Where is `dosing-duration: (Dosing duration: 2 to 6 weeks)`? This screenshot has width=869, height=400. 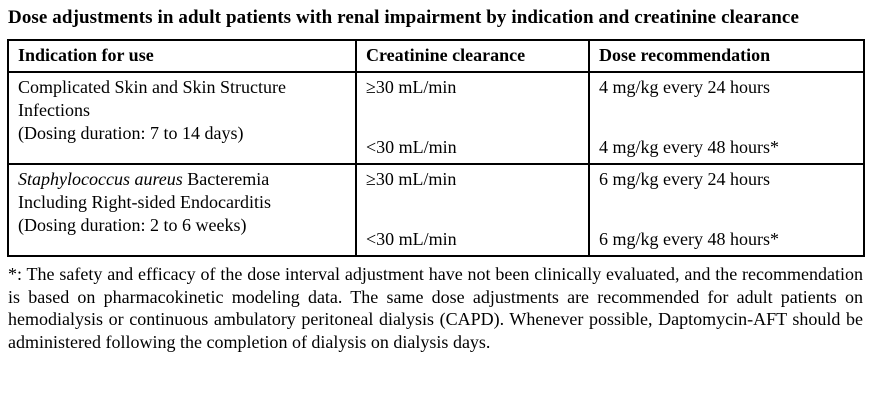
dosing-duration: (Dosing duration: 2 to 6 weeks) is located at coordinates (132, 225).